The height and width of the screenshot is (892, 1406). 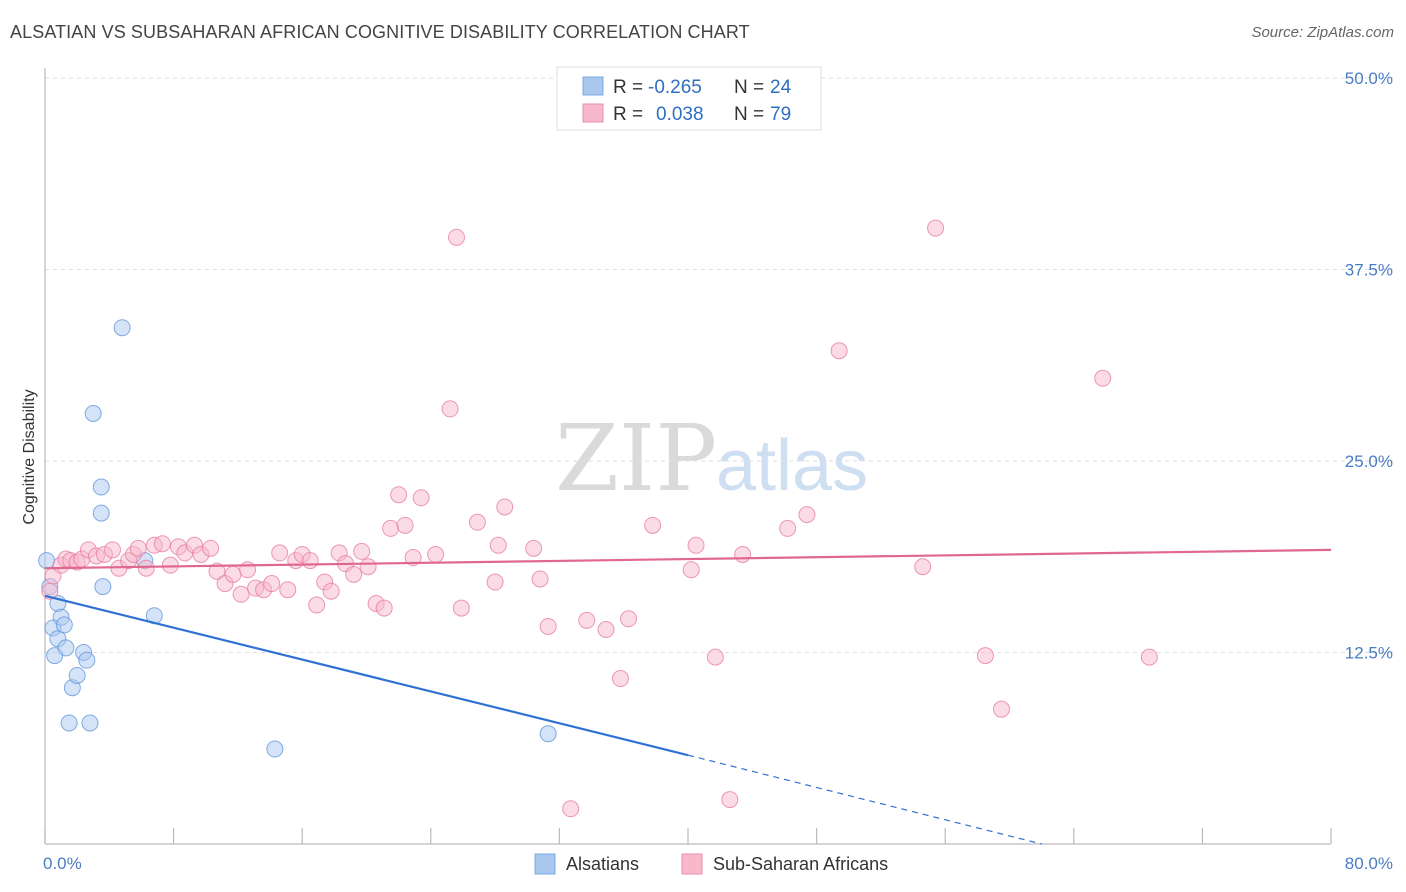 What do you see at coordinates (1369, 653) in the screenshot?
I see `y-tick-label: 12.5%` at bounding box center [1369, 653].